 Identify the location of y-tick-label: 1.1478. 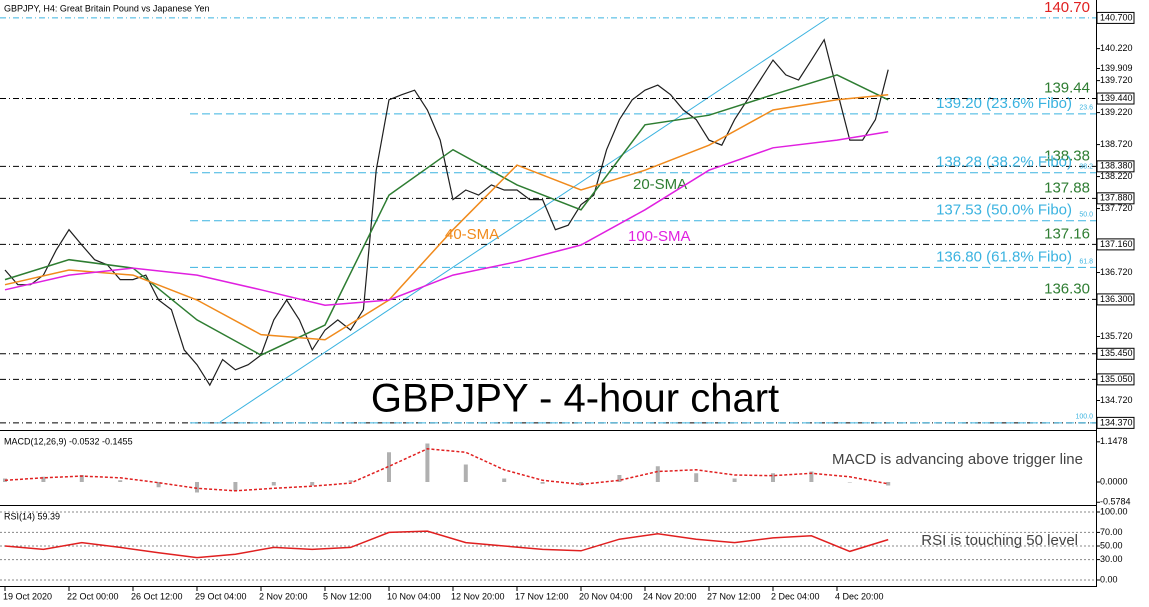
(1114, 441).